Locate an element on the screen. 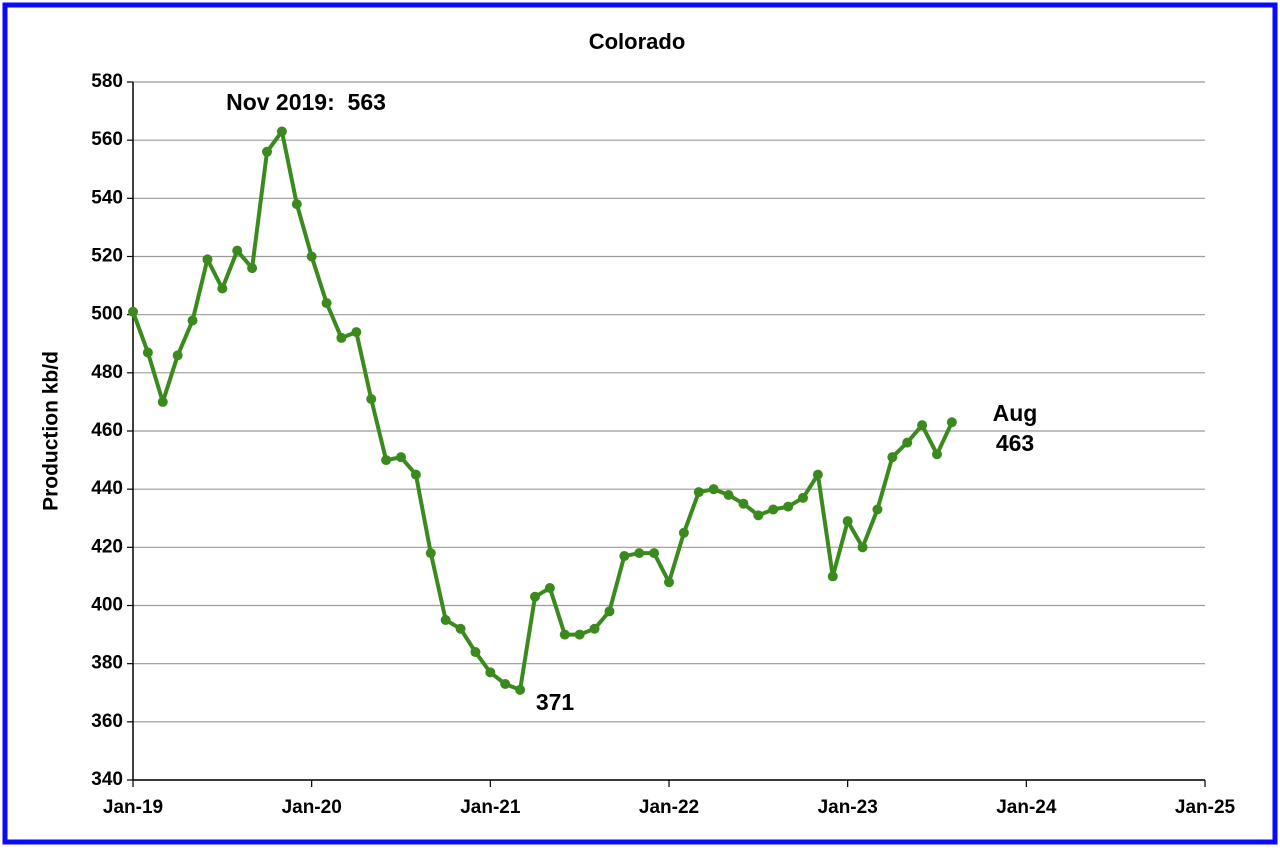 The image size is (1280, 854). annotation: 371 is located at coordinates (555, 702).